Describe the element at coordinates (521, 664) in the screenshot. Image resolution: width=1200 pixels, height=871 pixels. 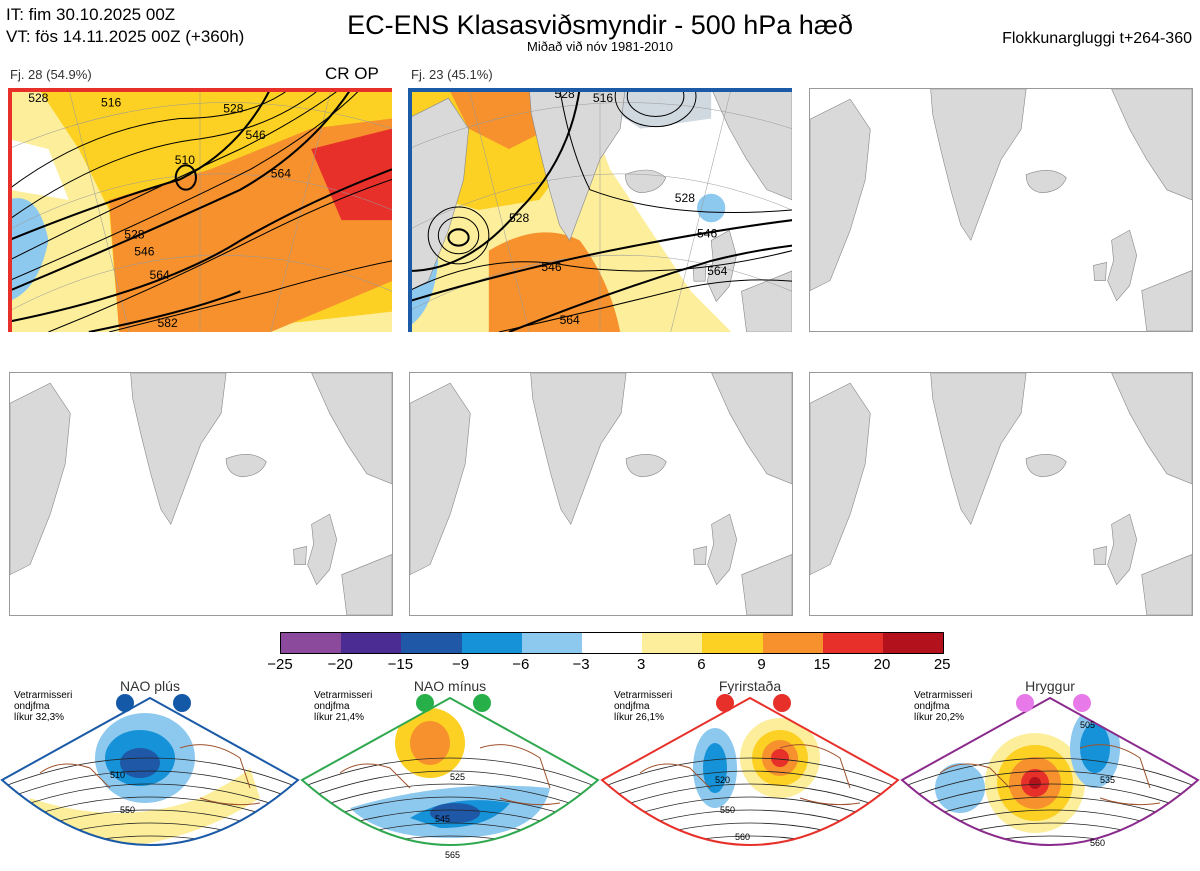
I see `colorbar-tick-label: −6` at that location.